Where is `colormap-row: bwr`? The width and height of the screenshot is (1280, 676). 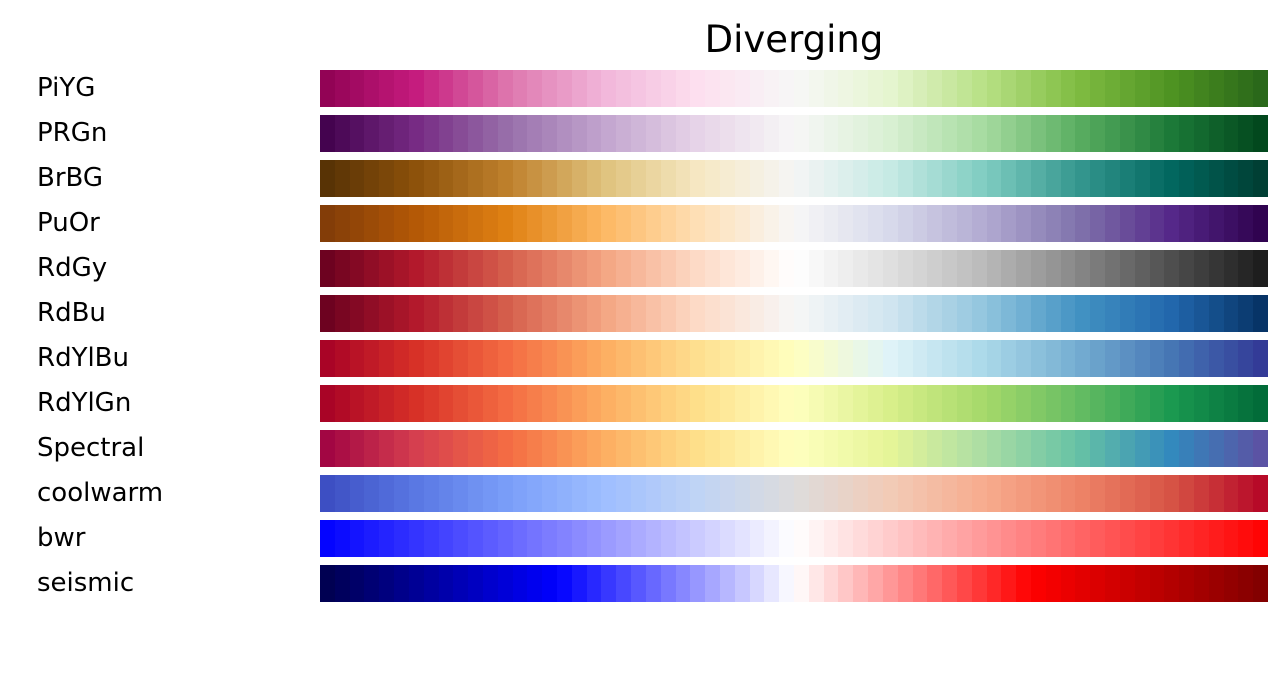 colormap-row: bwr is located at coordinates (640, 542).